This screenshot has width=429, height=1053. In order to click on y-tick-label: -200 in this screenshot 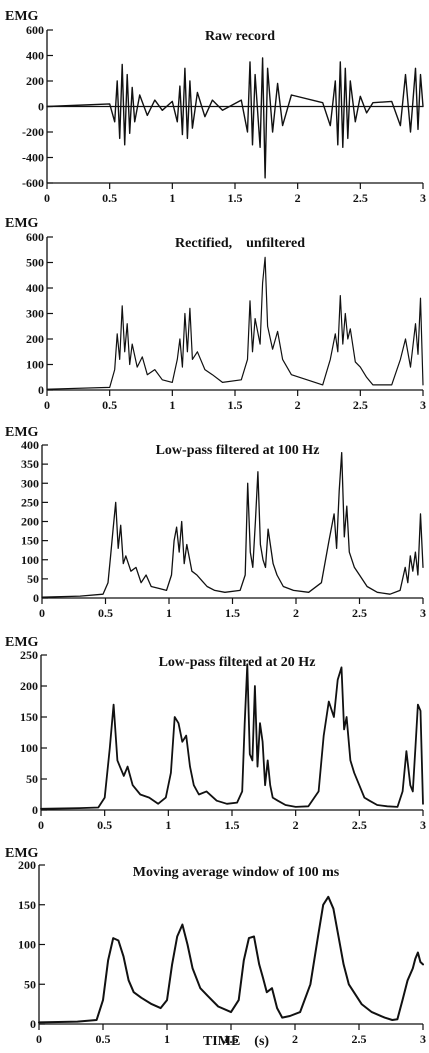, I will do `click(33, 132)`.